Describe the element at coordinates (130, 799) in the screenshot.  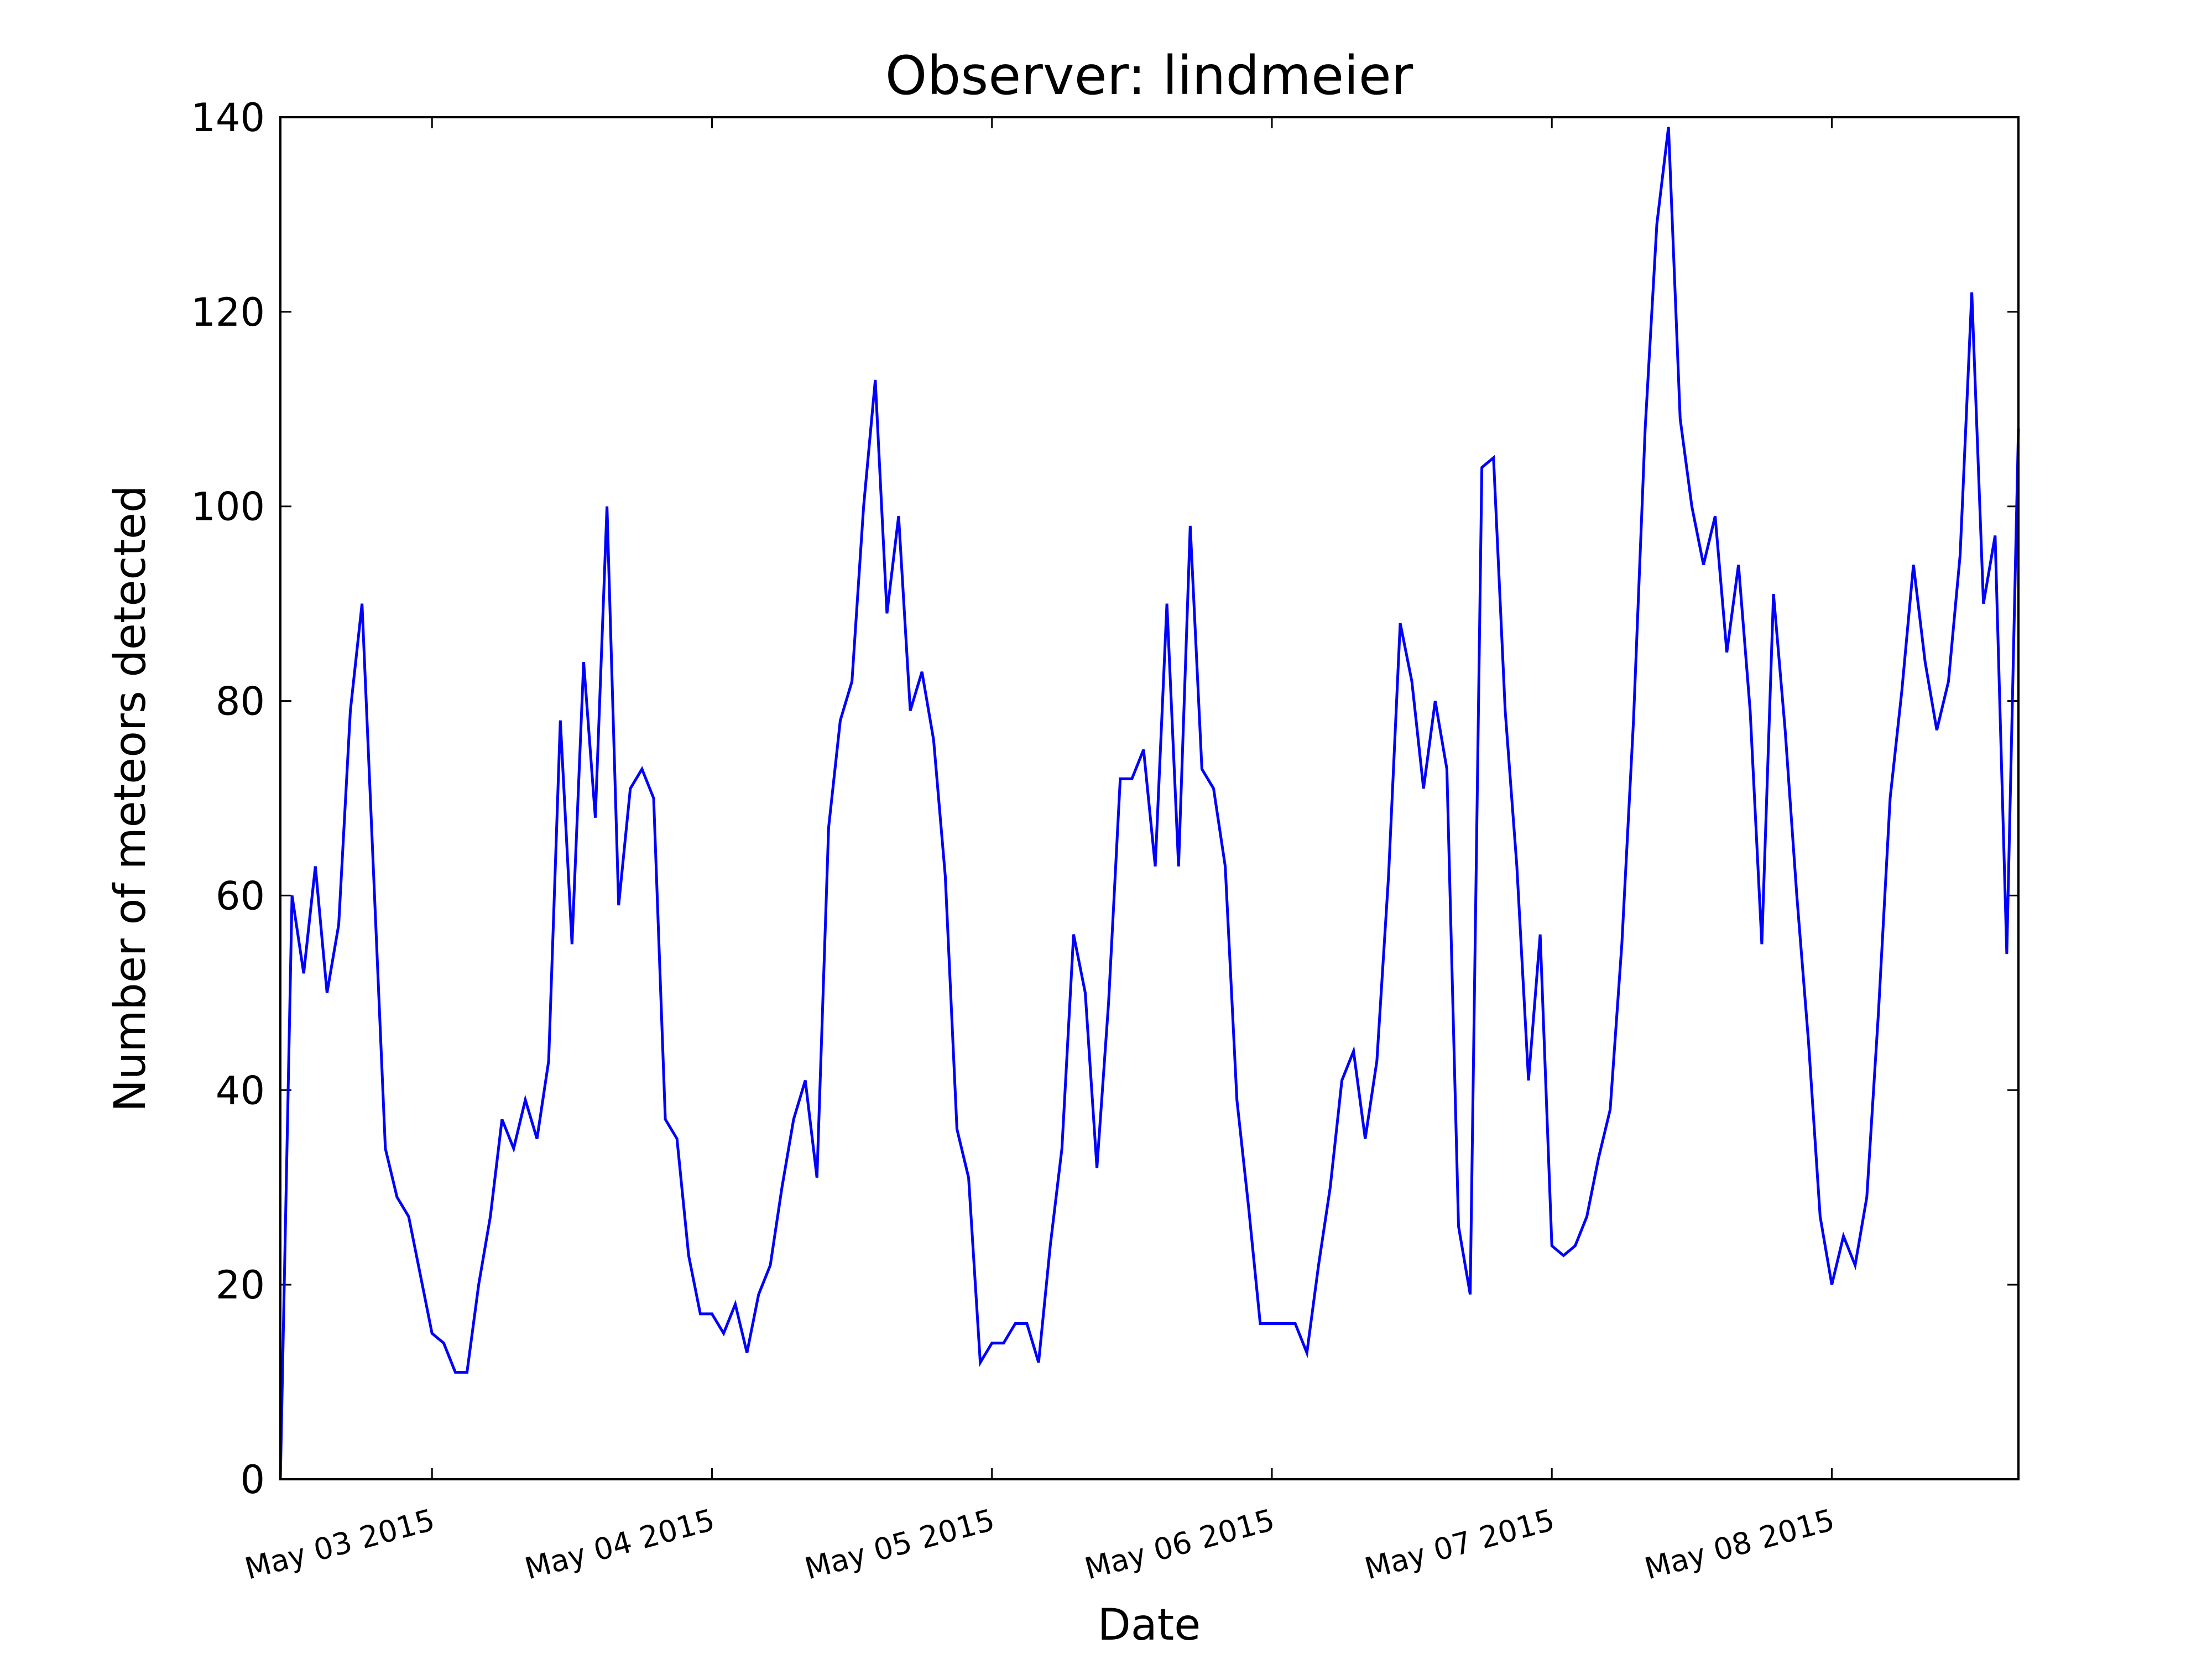
I see `y-axis-label: Number of meteors detected` at that location.